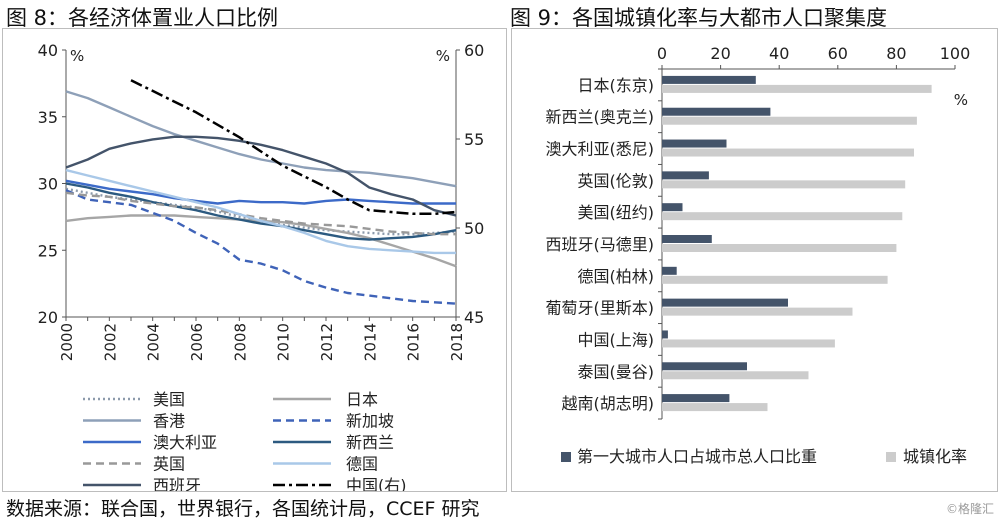  Describe the element at coordinates (697, 456) in the screenshot. I see `fig9-legend-label-primary-city: 第一大城市人口占城市总人口比重` at that location.